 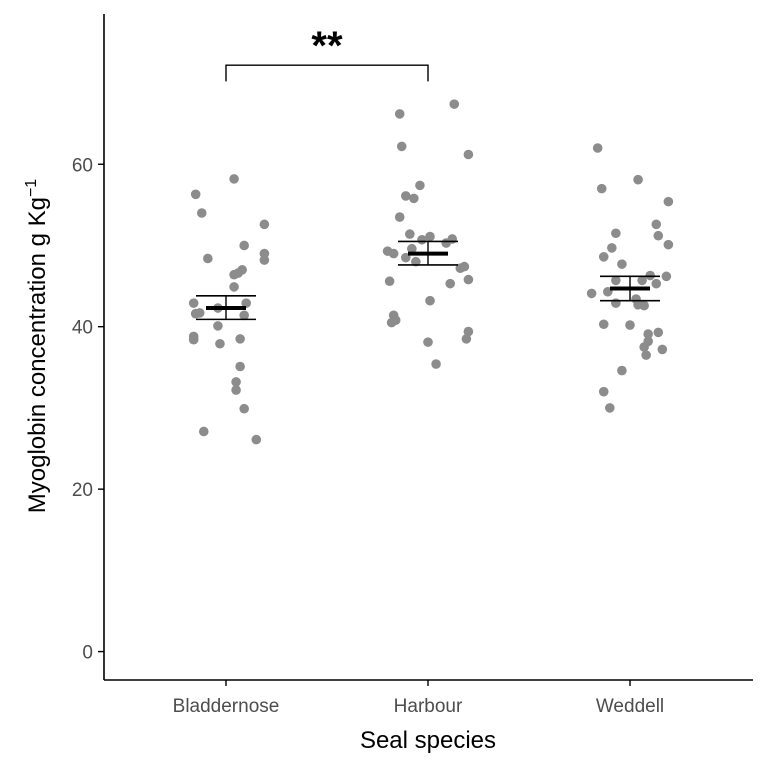 What do you see at coordinates (327, 73) in the screenshot?
I see `significance-bracket` at bounding box center [327, 73].